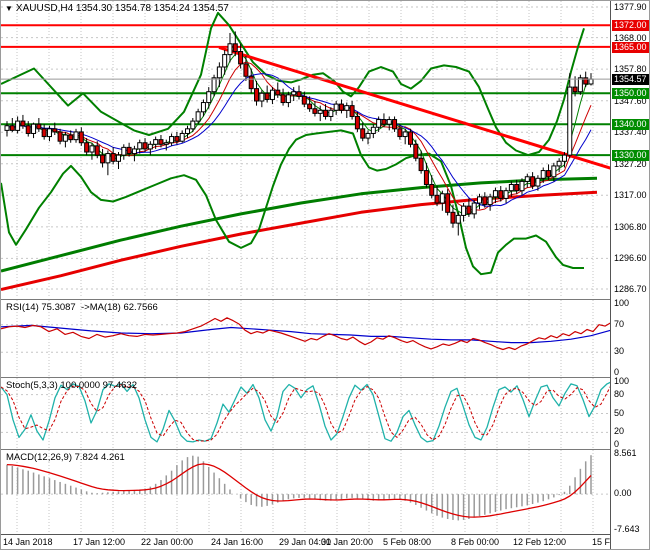  I want to click on rsi-ma-line, so click(306, 334).